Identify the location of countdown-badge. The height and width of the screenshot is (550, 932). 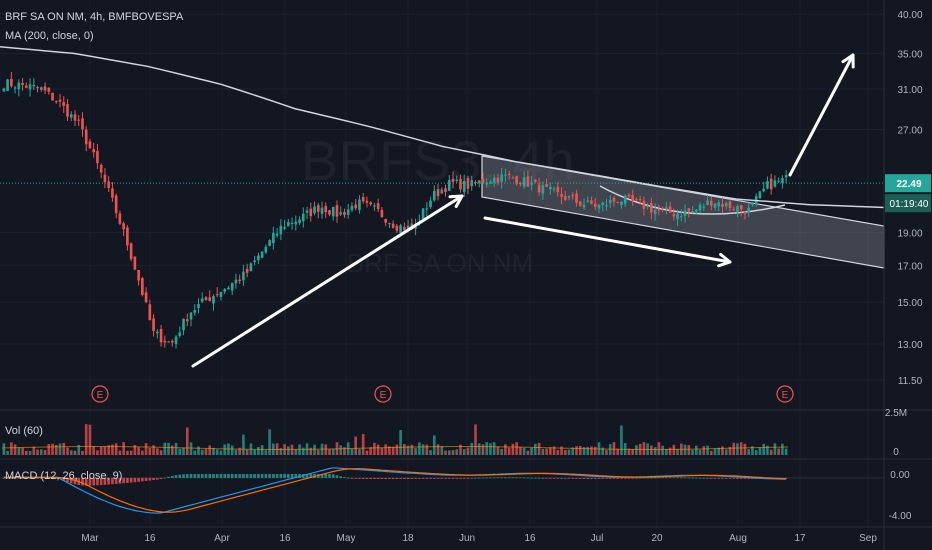
(908, 203).